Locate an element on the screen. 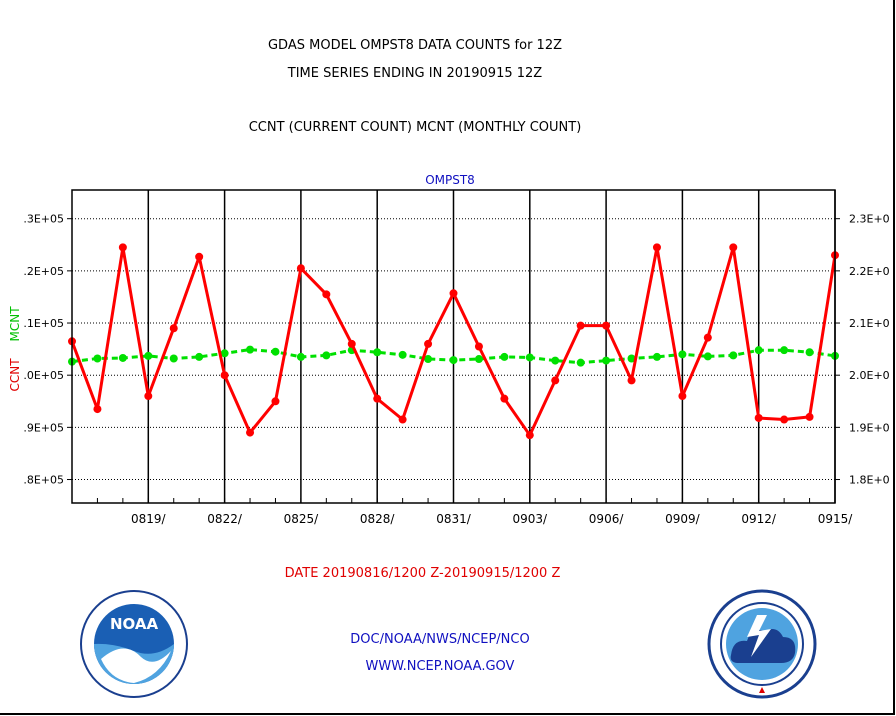 Image resolution: width=896 pixels, height=716 pixels. chart-title-line1: GDAS MODEL OMPST8 DATA COUNTS for 12Z is located at coordinates (415, 45).